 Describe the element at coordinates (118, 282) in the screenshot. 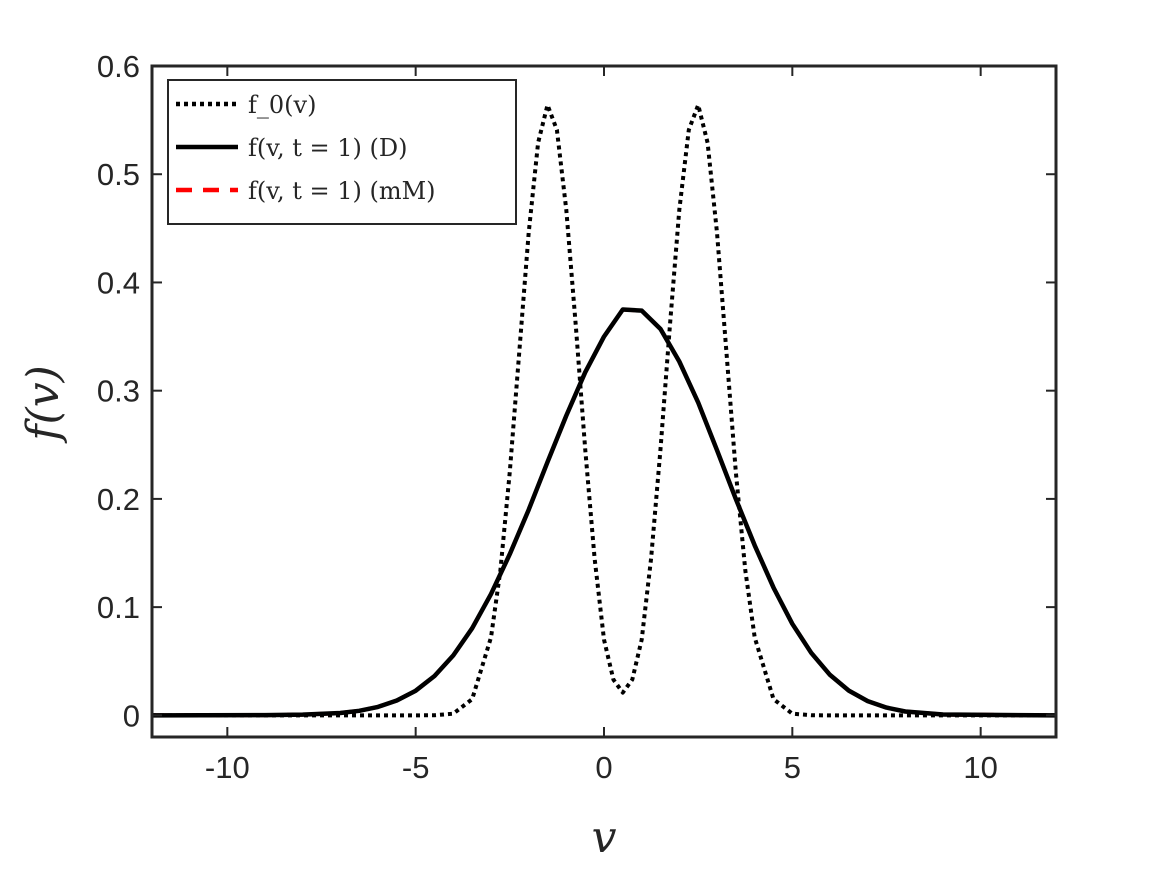

I see `y-tick-label: 0.4` at that location.